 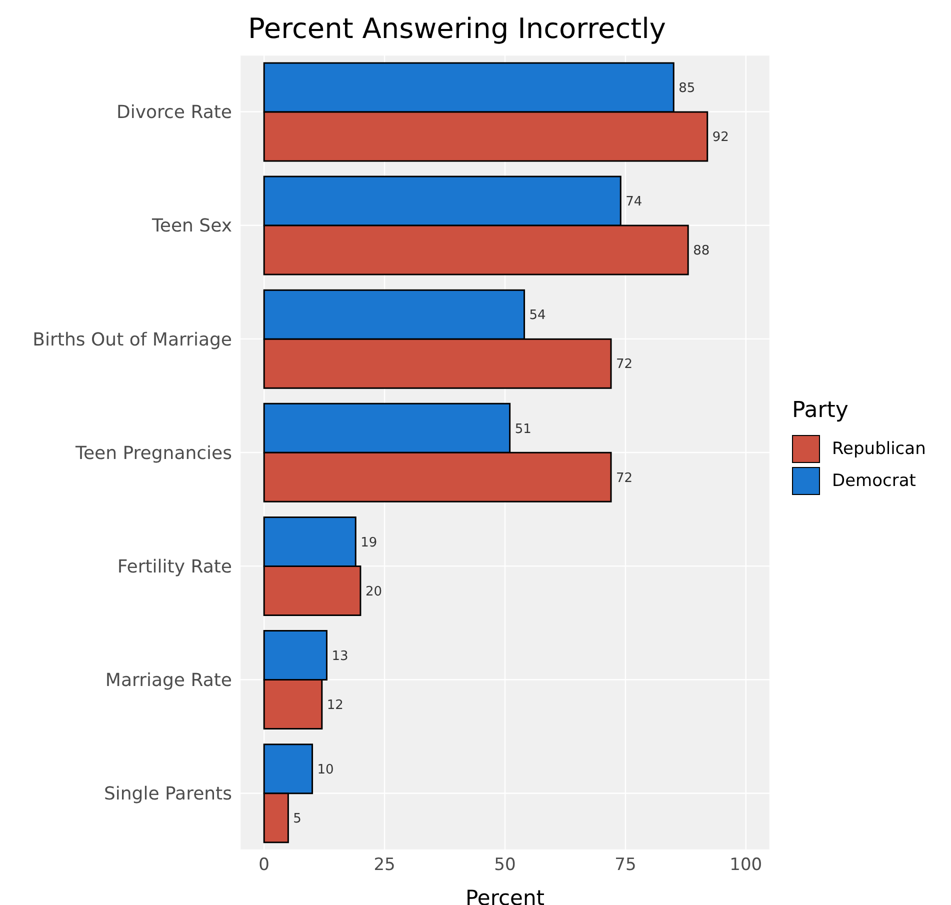 I want to click on y-tick-label: Marriage Rate, so click(x=168, y=681).